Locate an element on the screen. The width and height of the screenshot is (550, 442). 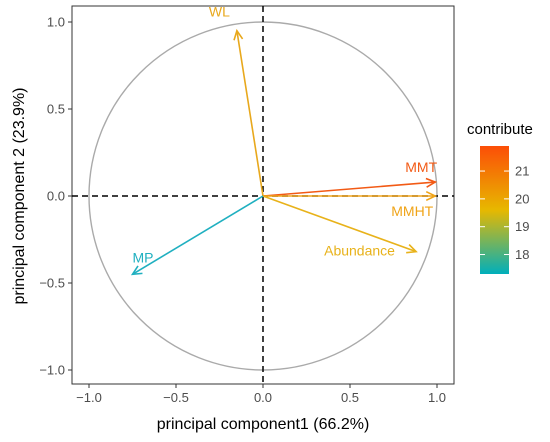
vector-label-mmt: MMT is located at coordinates (421, 167).